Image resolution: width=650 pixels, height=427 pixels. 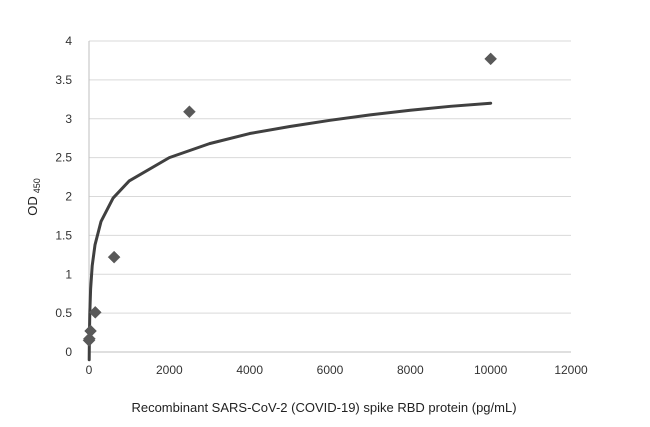 I want to click on y-axis-title-main: OD, so click(x=32, y=206).